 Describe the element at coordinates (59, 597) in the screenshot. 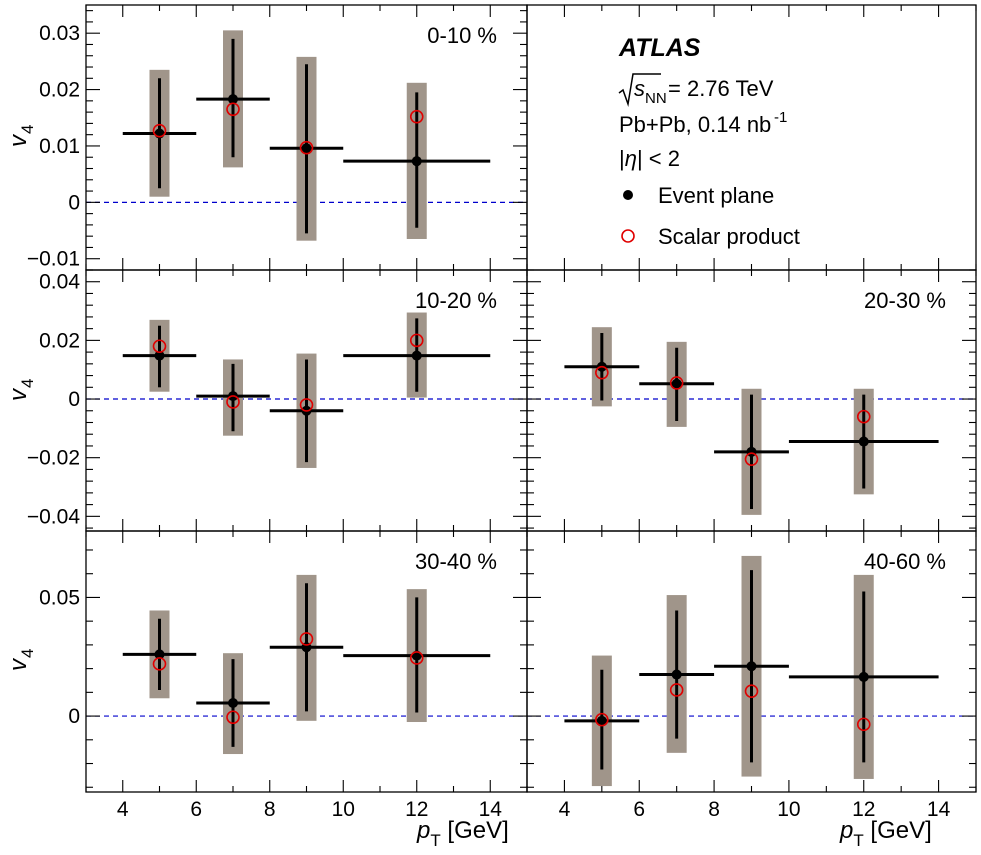

I see `y-tick-label: 0.05` at that location.